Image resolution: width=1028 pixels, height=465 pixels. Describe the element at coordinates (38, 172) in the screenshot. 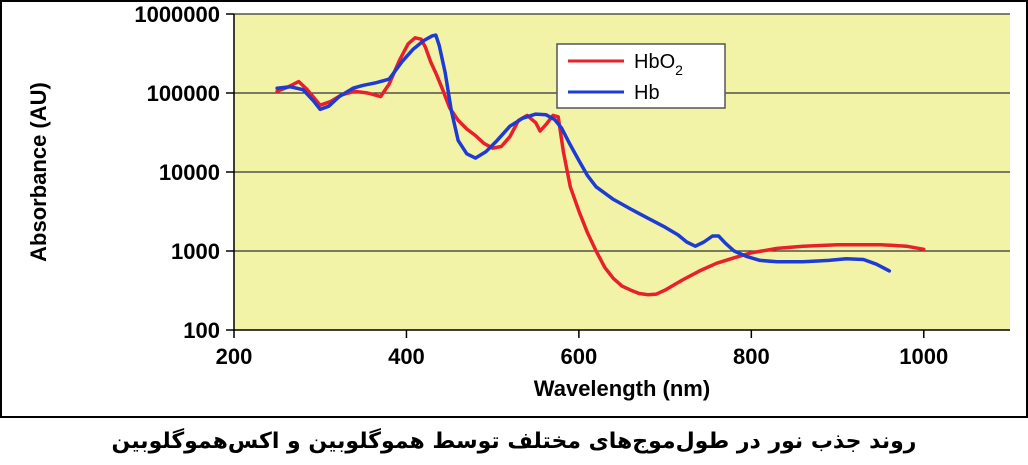

I see `y-axis-title: Absorbance (AU)` at that location.